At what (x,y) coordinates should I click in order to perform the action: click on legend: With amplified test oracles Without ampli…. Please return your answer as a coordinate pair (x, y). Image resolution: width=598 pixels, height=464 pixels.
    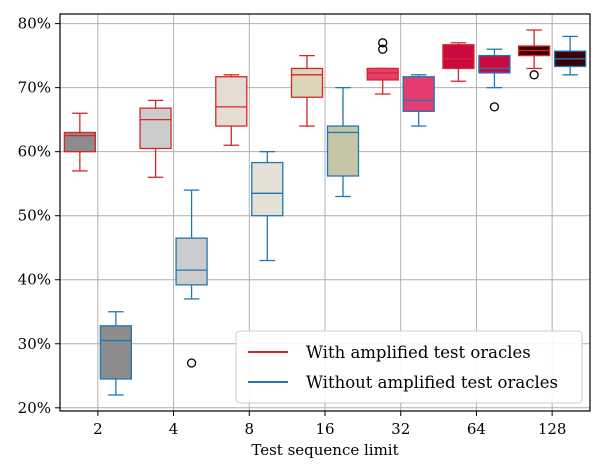
    Looking at the image, I should click on (409, 367).